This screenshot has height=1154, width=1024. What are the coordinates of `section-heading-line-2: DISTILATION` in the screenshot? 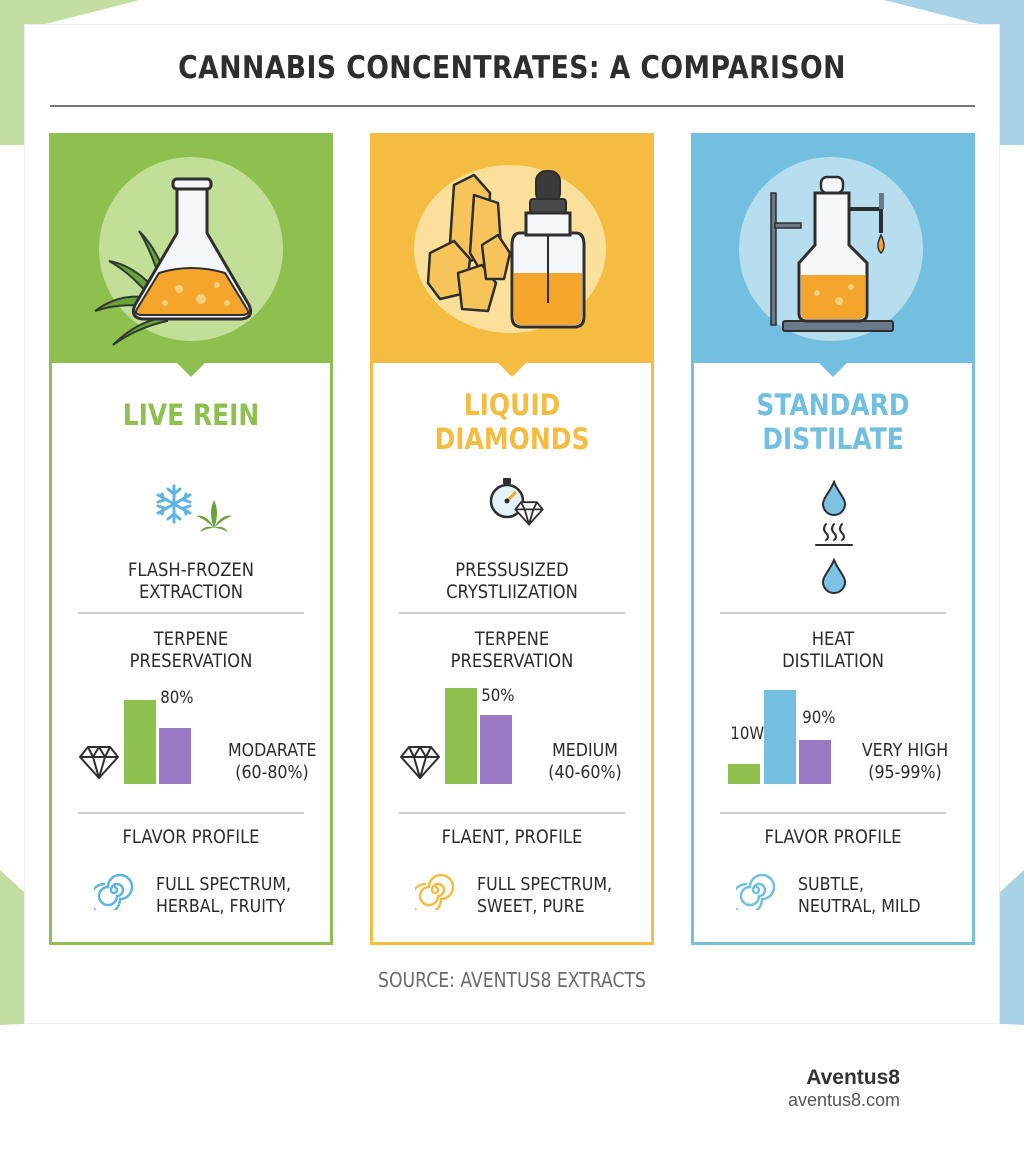 It's located at (833, 661).